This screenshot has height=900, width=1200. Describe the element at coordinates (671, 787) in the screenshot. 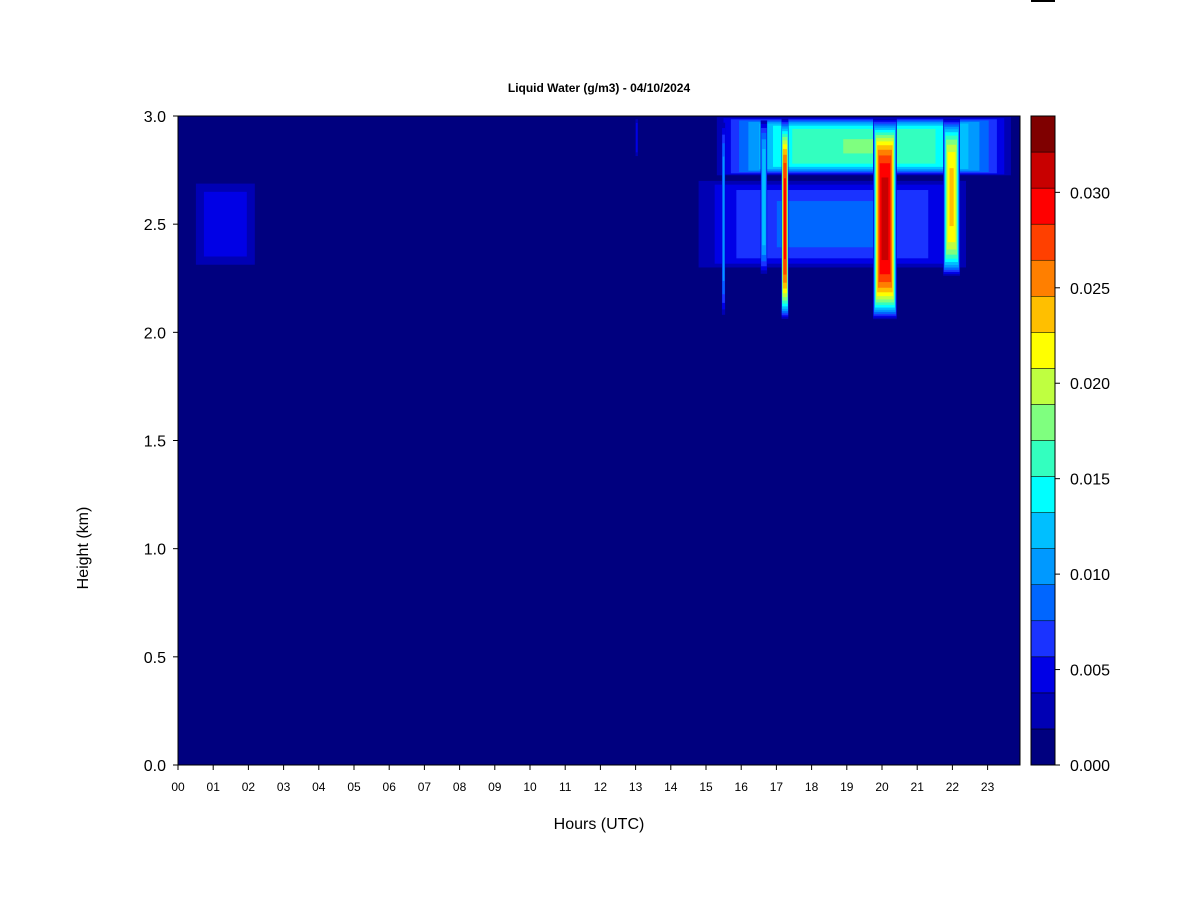

I see `x-tick-label: 14` at that location.